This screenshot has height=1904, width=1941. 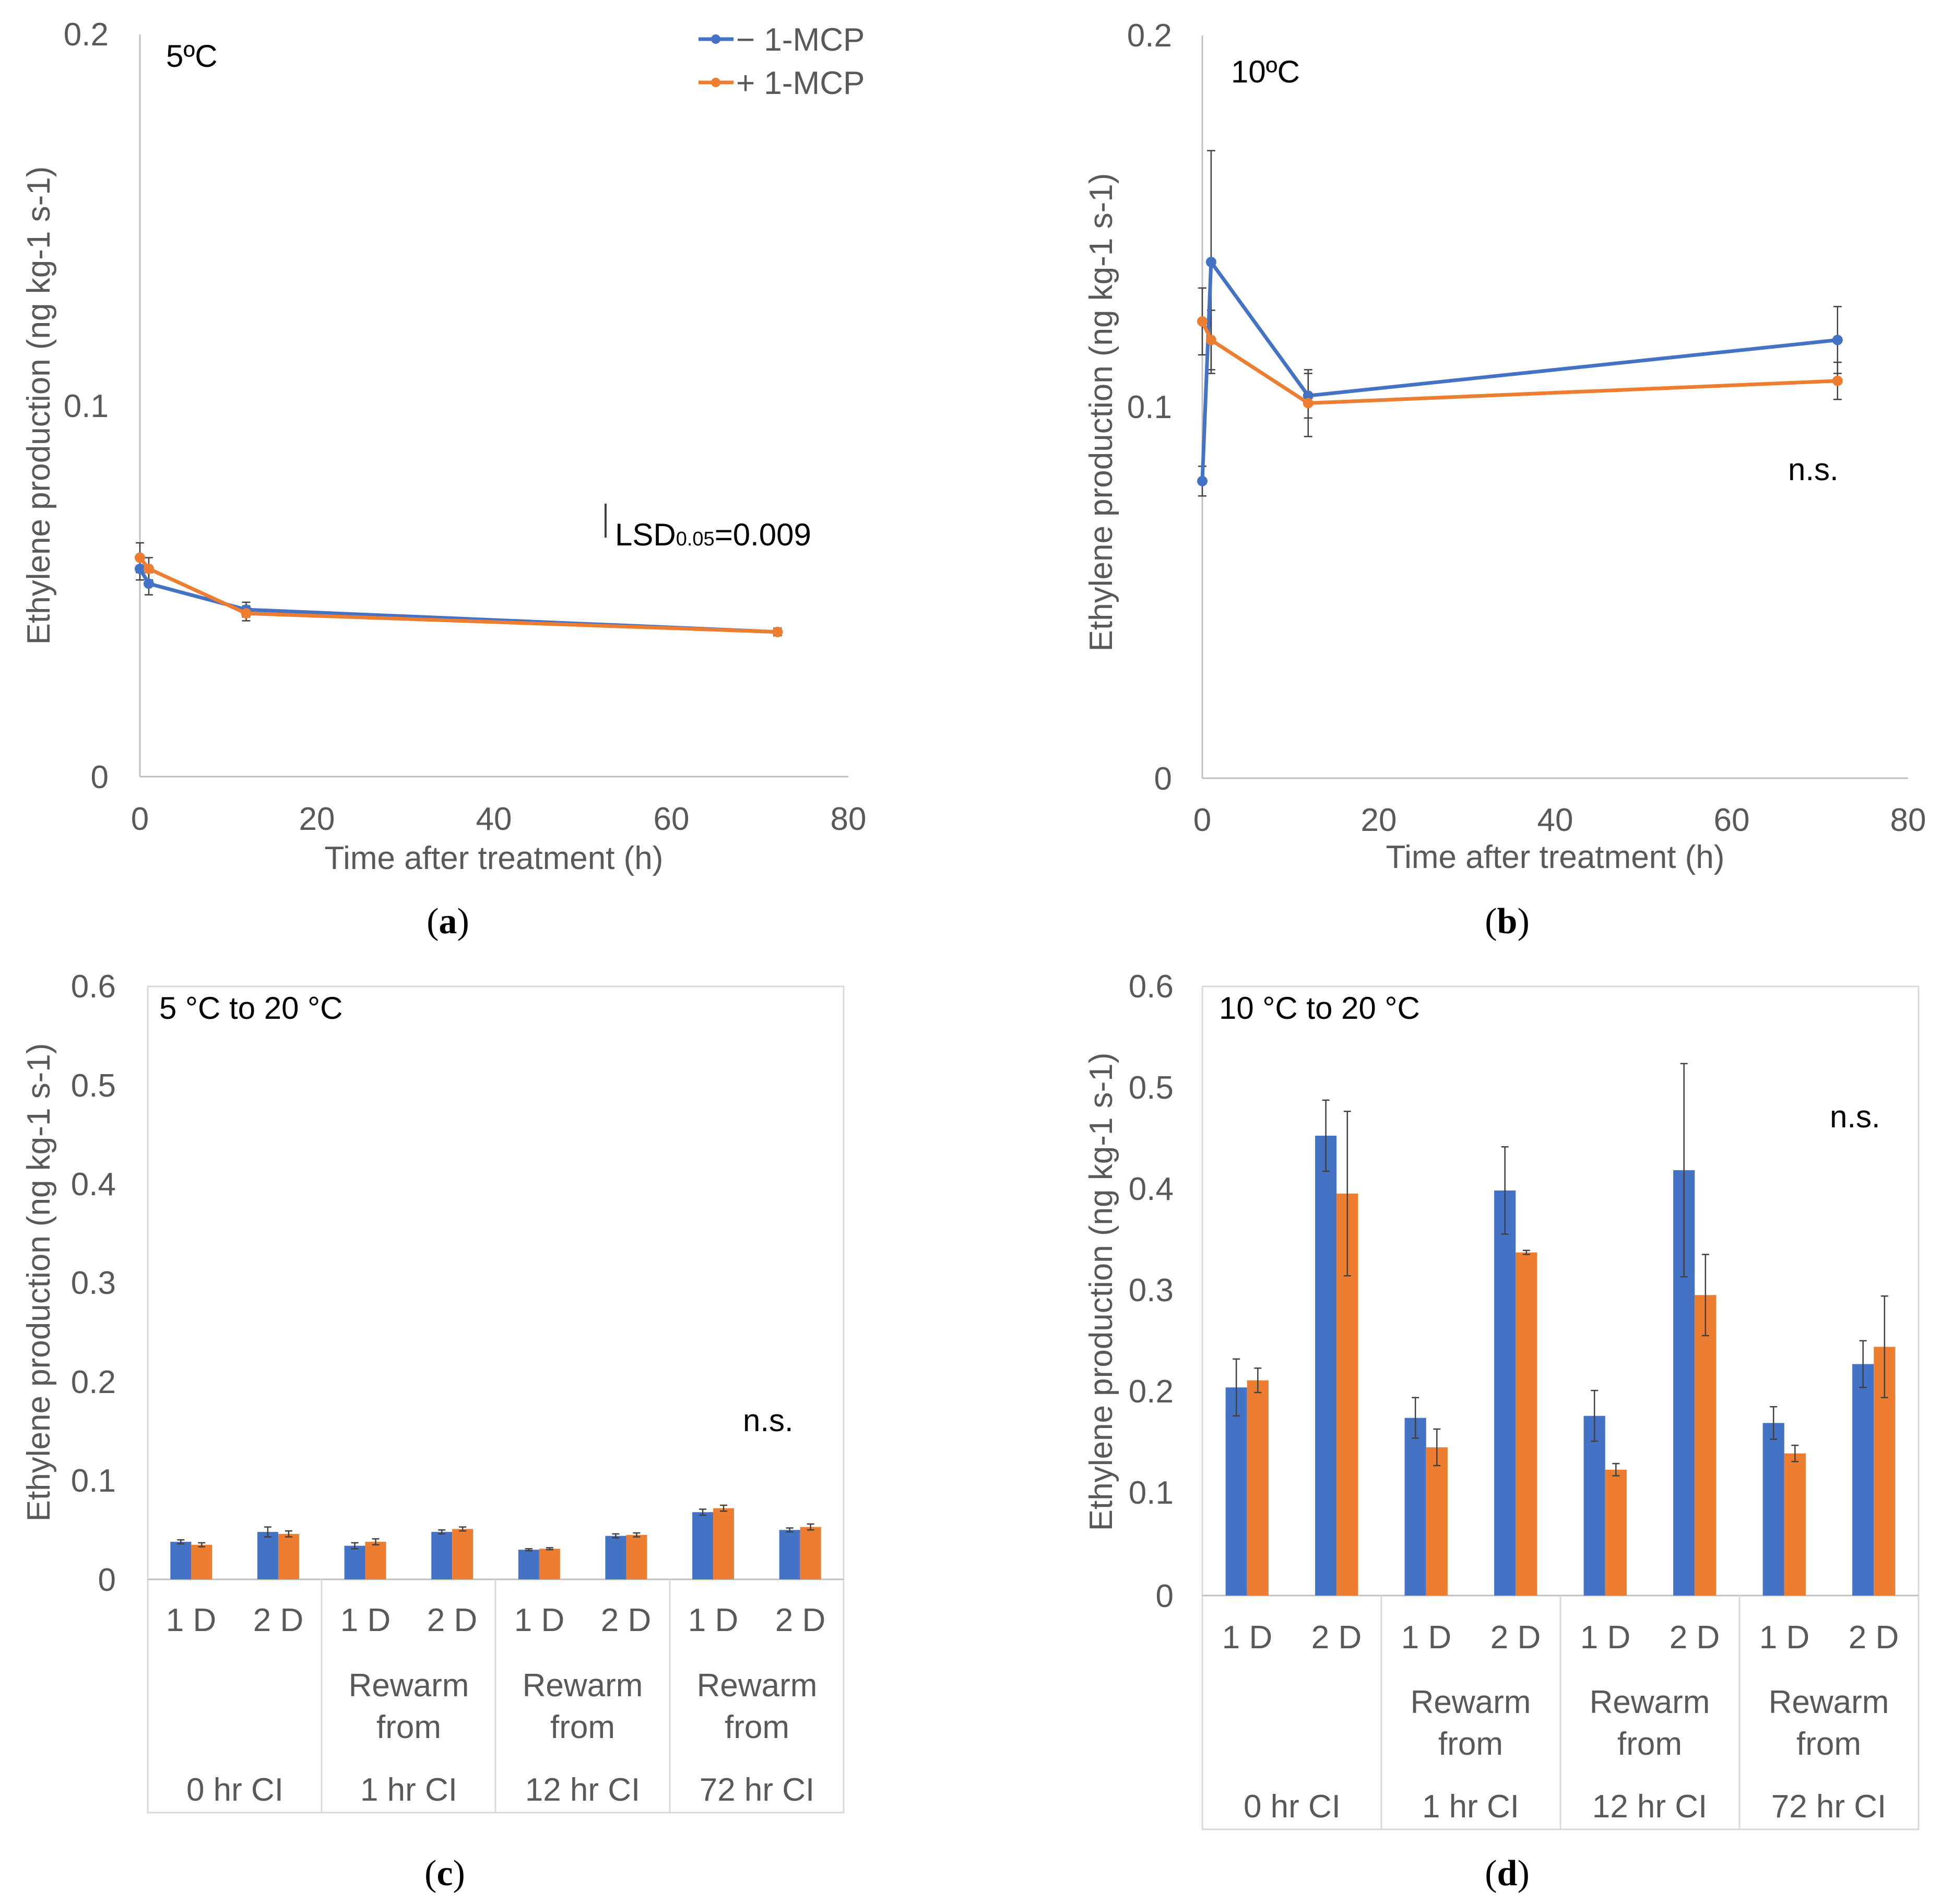 I want to click on panel-d-y-tick: 0.4, so click(x=1152, y=1189).